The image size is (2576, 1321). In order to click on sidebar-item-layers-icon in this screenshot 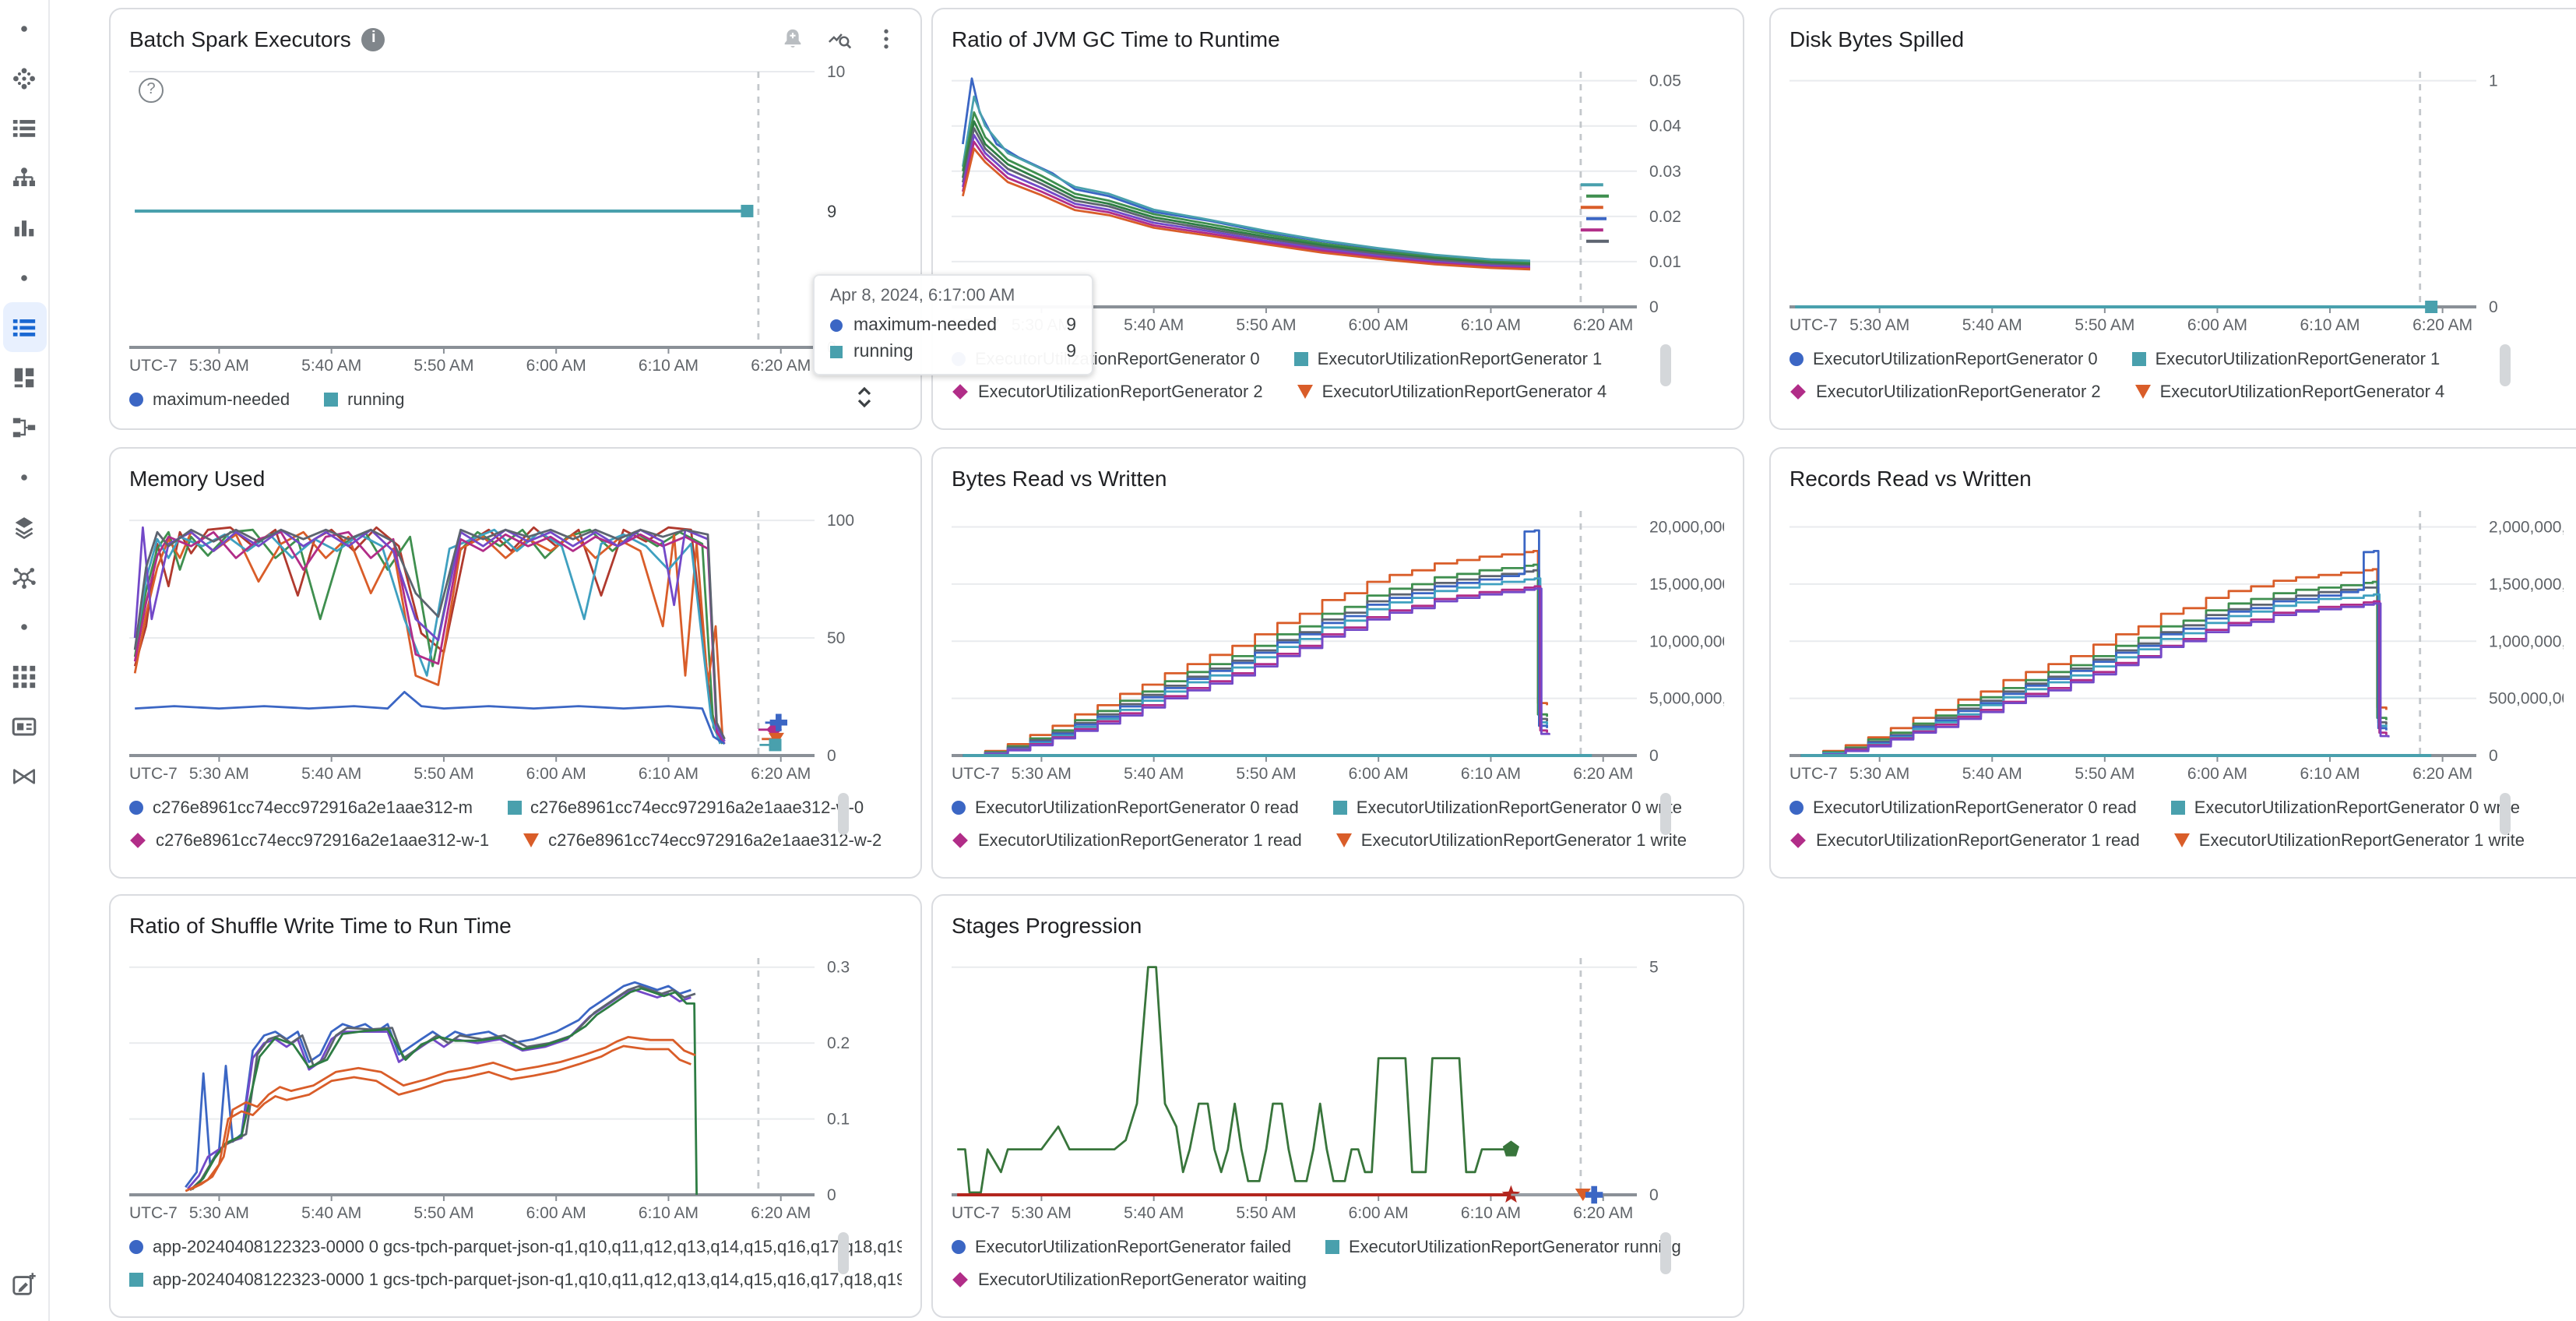, I will do `click(24, 526)`.